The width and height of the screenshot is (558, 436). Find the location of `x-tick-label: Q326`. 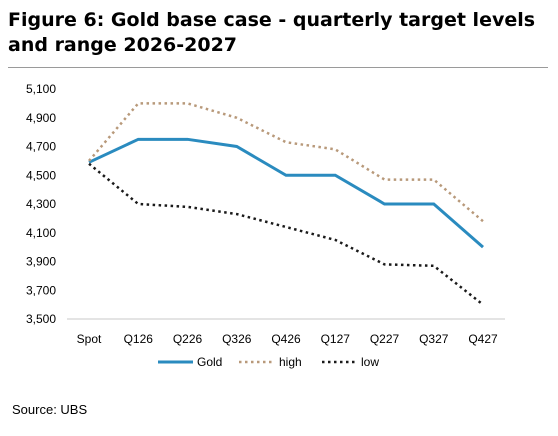

x-tick-label: Q326 is located at coordinates (237, 339).